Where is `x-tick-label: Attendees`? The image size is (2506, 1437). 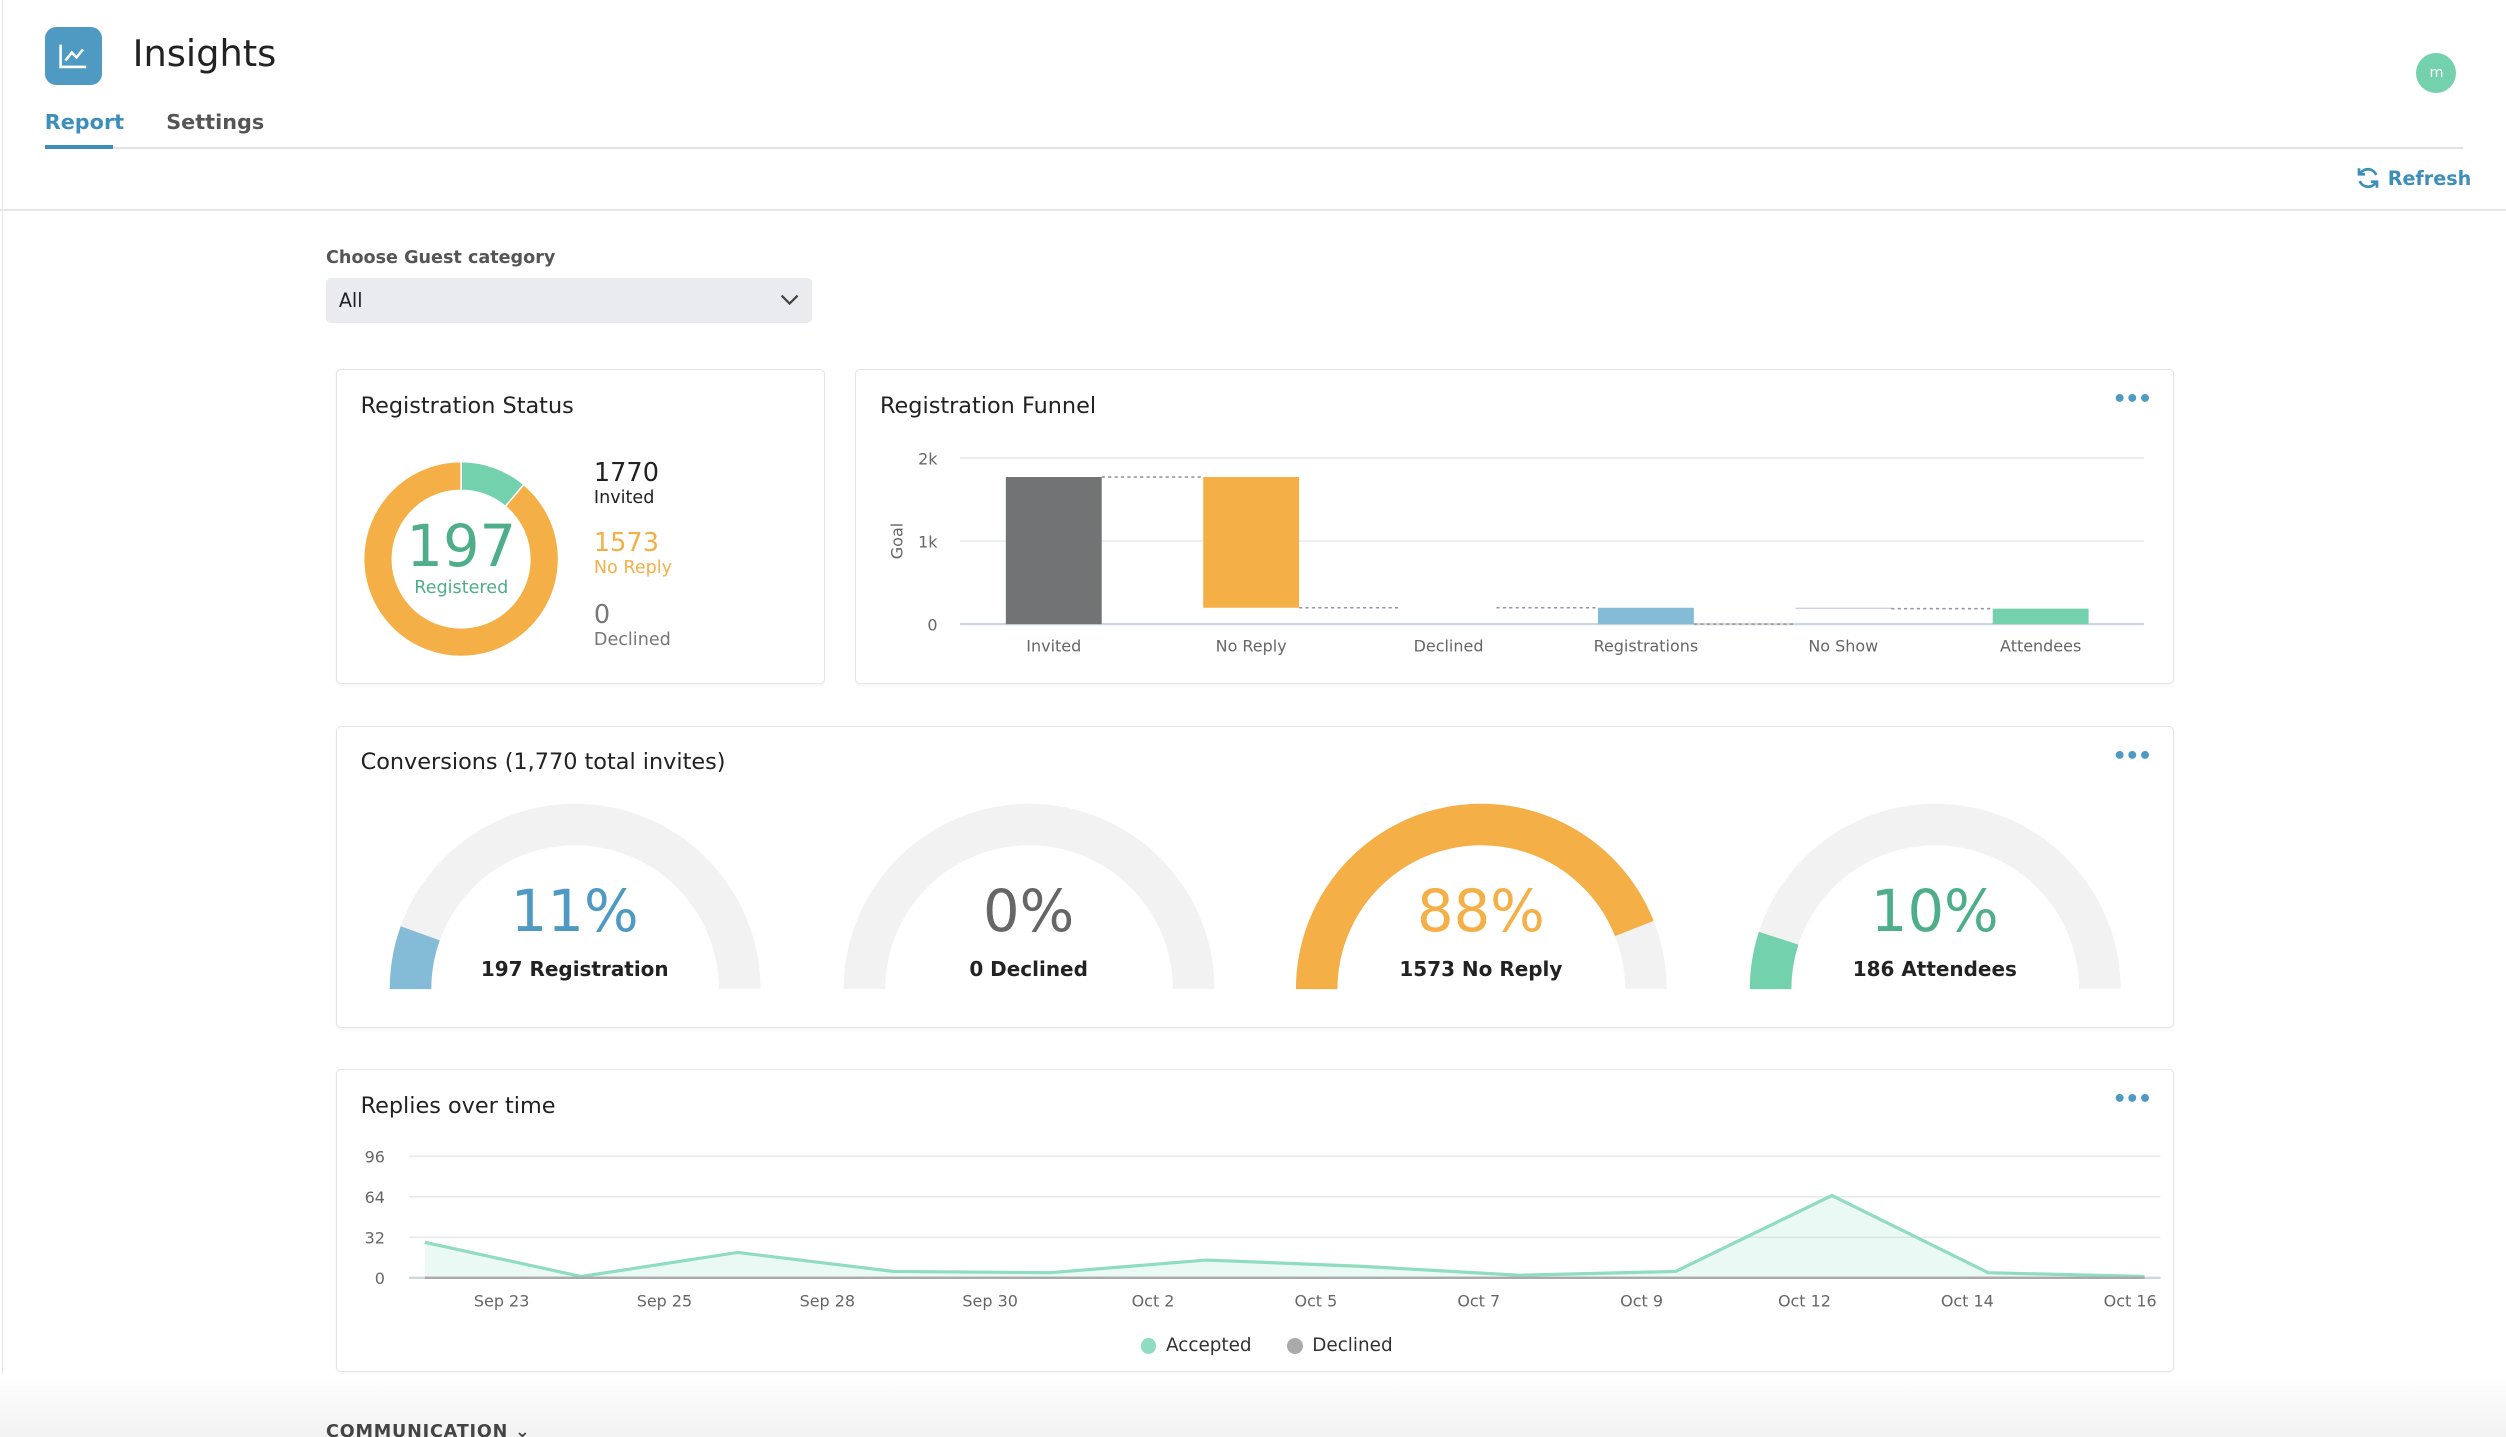
x-tick-label: Attendees is located at coordinates (2040, 645).